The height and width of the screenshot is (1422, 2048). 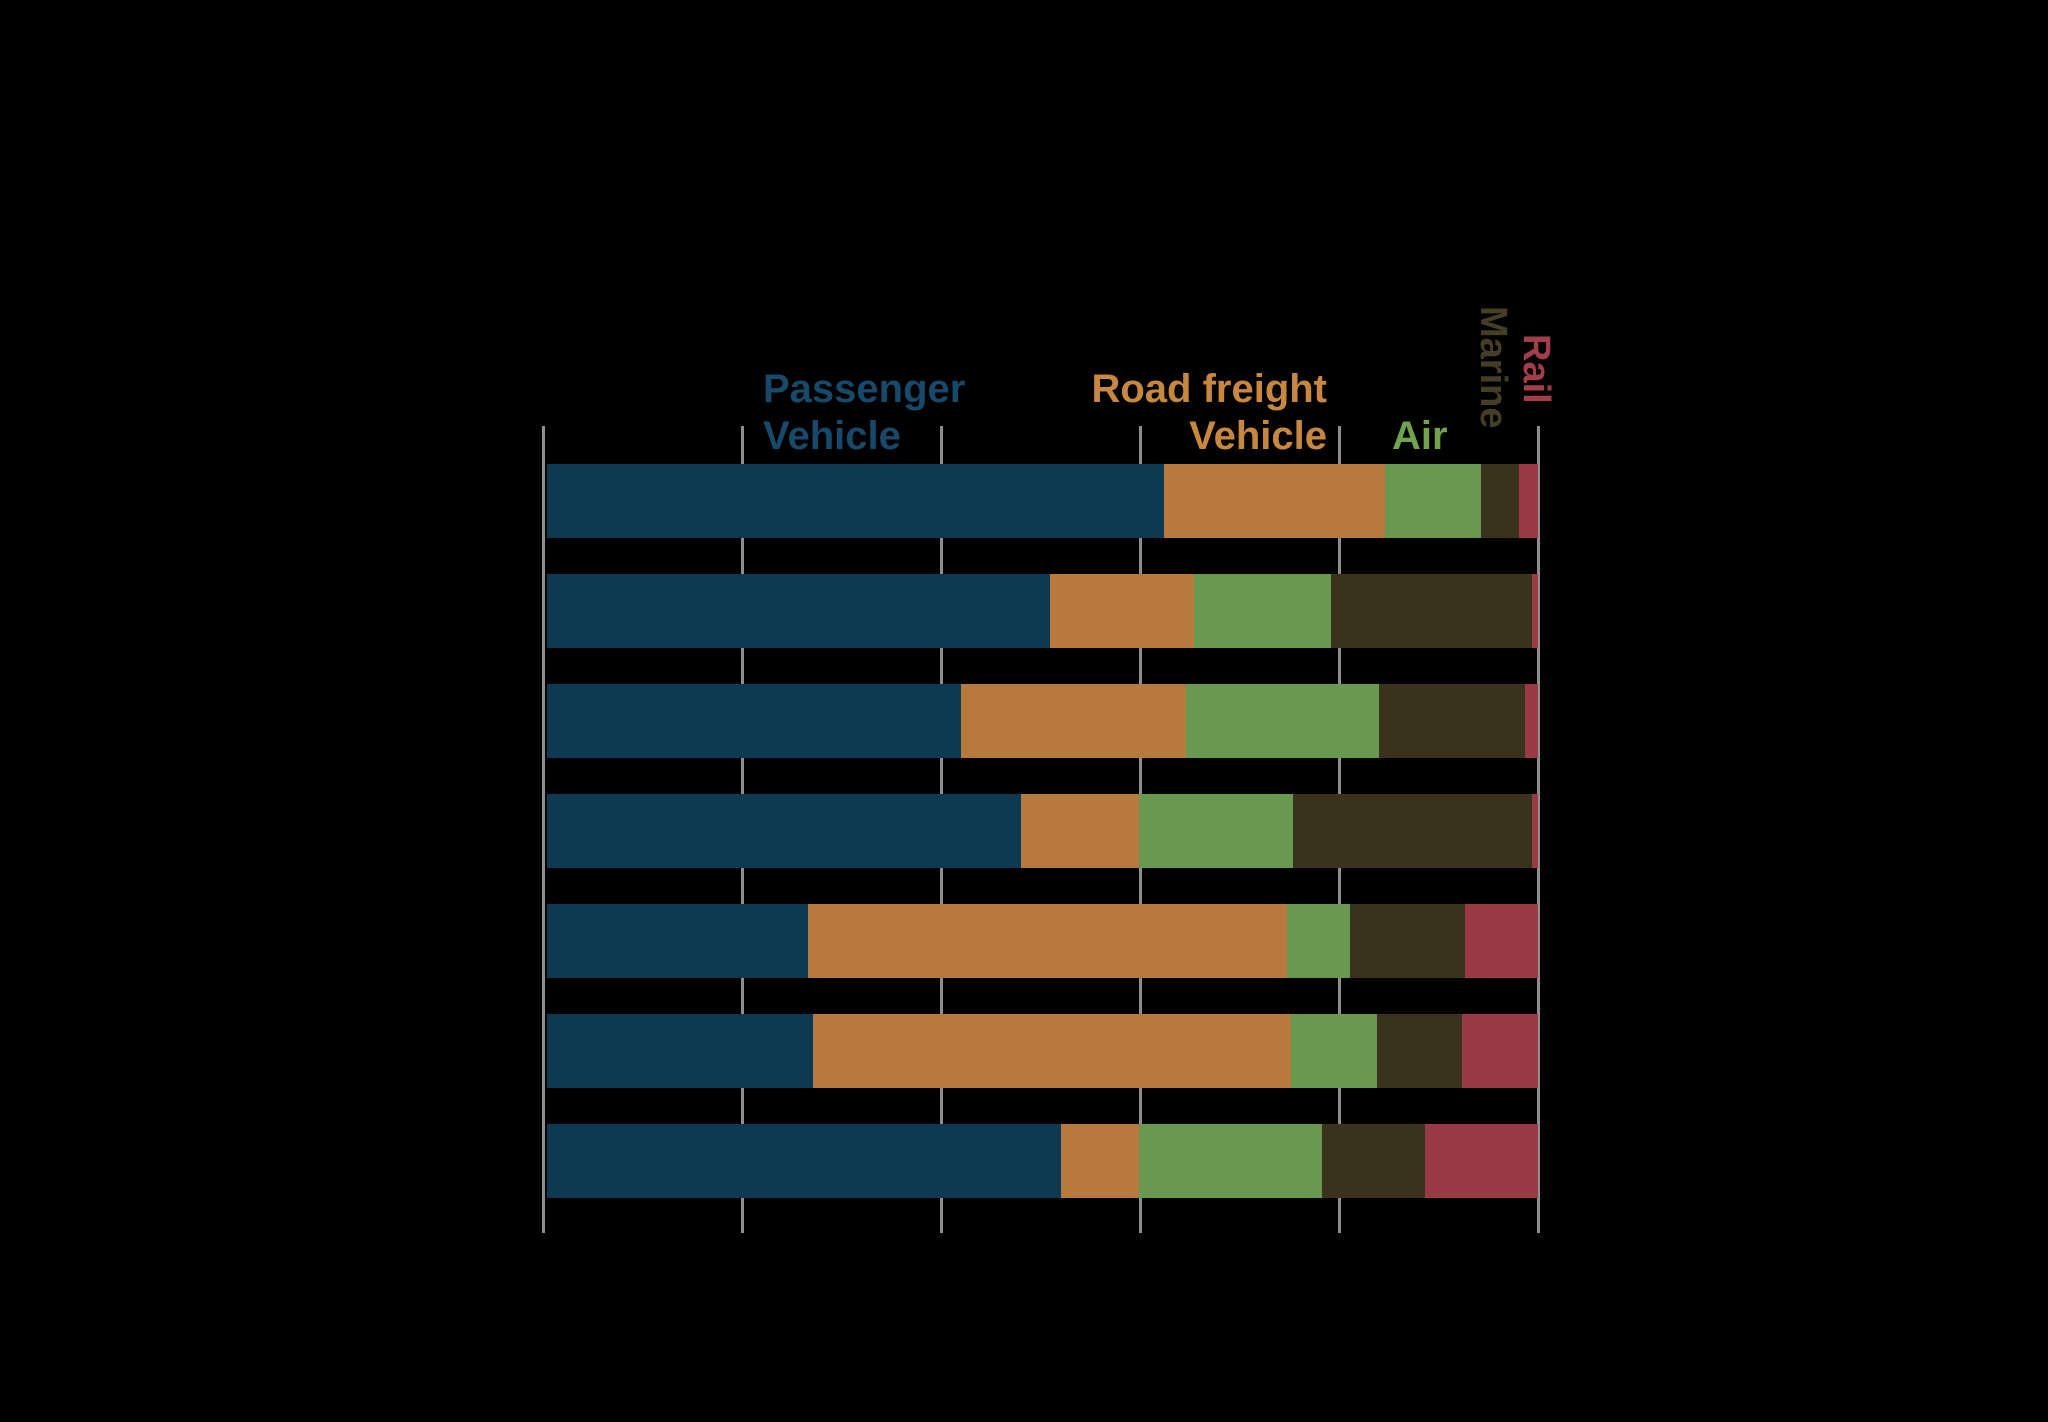 I want to click on series-label-air: Air, so click(x=1420, y=436).